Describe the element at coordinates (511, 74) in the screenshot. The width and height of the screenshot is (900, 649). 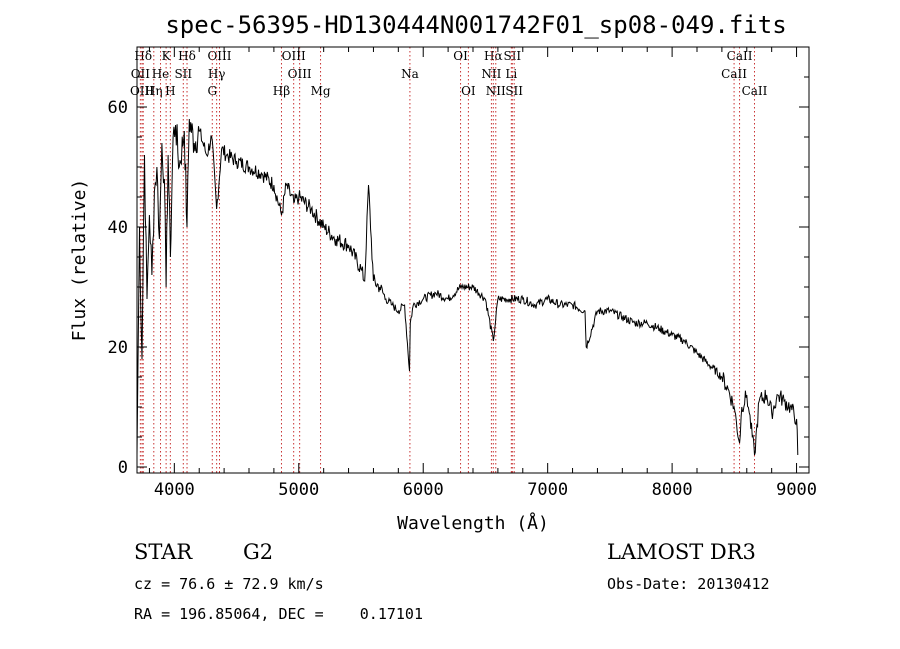
I see `line-marker-label: Li` at that location.